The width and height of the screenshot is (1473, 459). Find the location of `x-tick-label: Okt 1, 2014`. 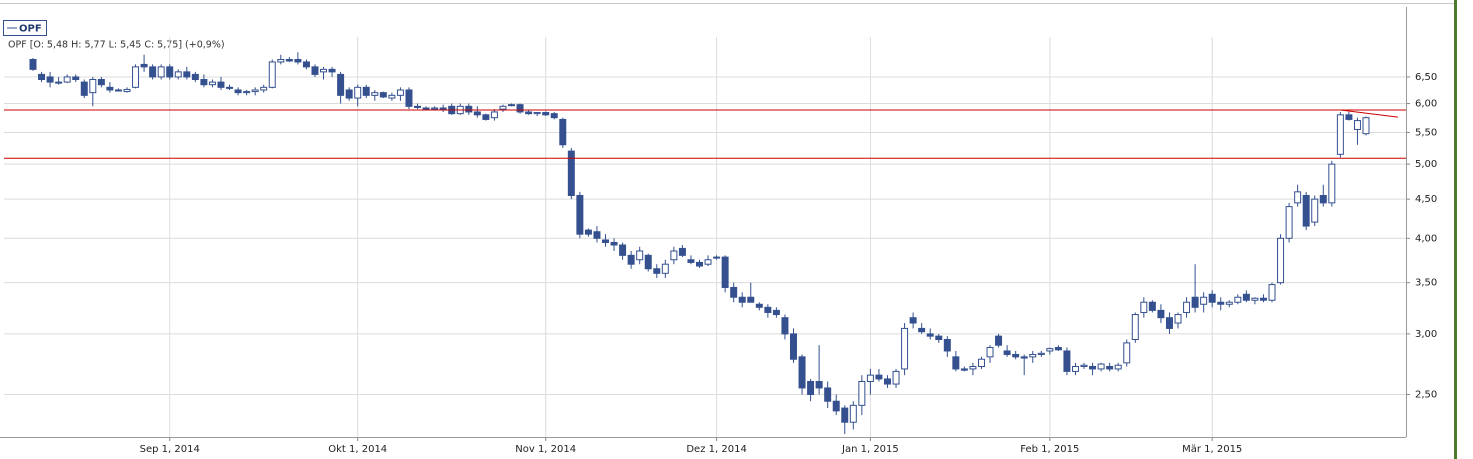

x-tick-label: Okt 1, 2014 is located at coordinates (357, 449).